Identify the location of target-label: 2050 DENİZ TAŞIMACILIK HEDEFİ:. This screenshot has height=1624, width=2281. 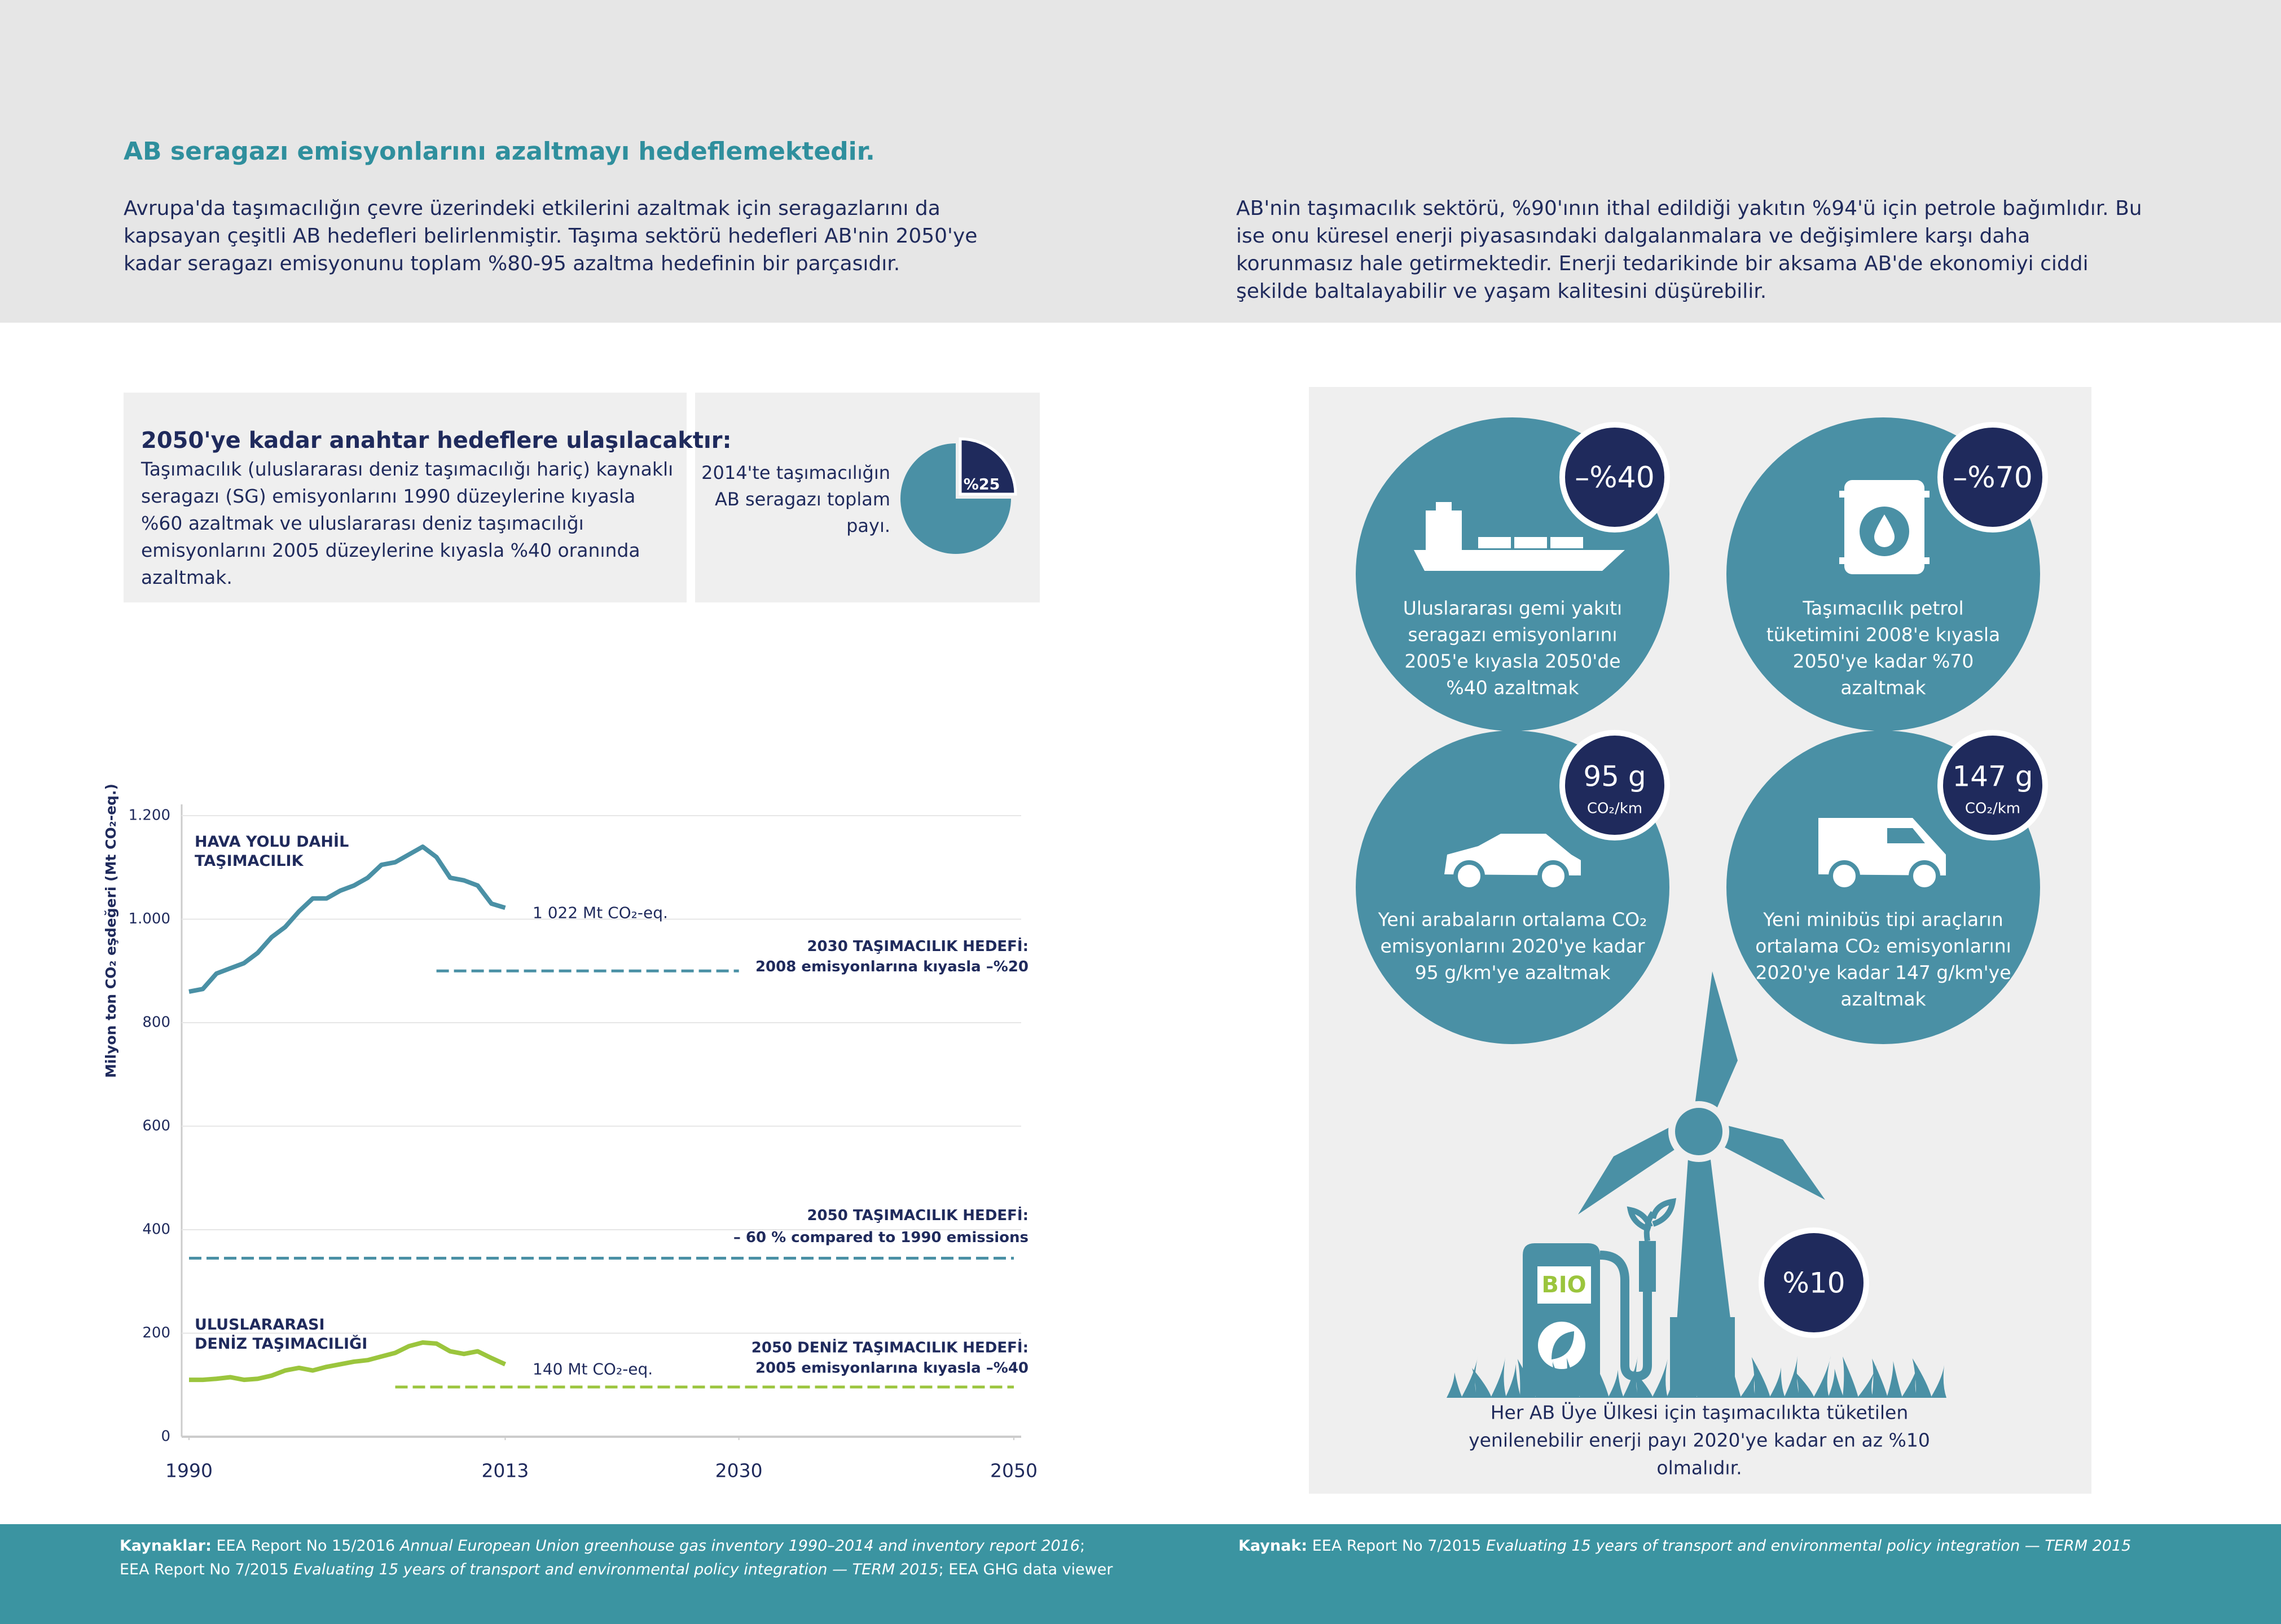
(890, 1347).